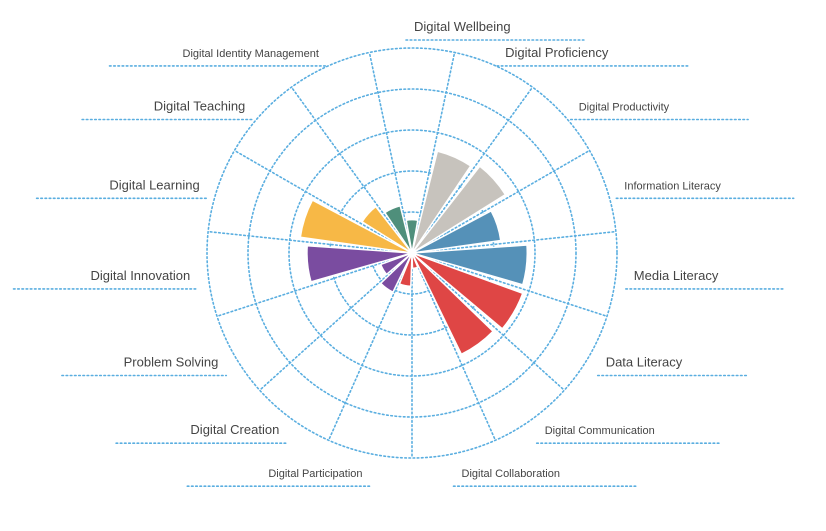  I want to click on label-digital-participation: Digital Participation, so click(315, 474).